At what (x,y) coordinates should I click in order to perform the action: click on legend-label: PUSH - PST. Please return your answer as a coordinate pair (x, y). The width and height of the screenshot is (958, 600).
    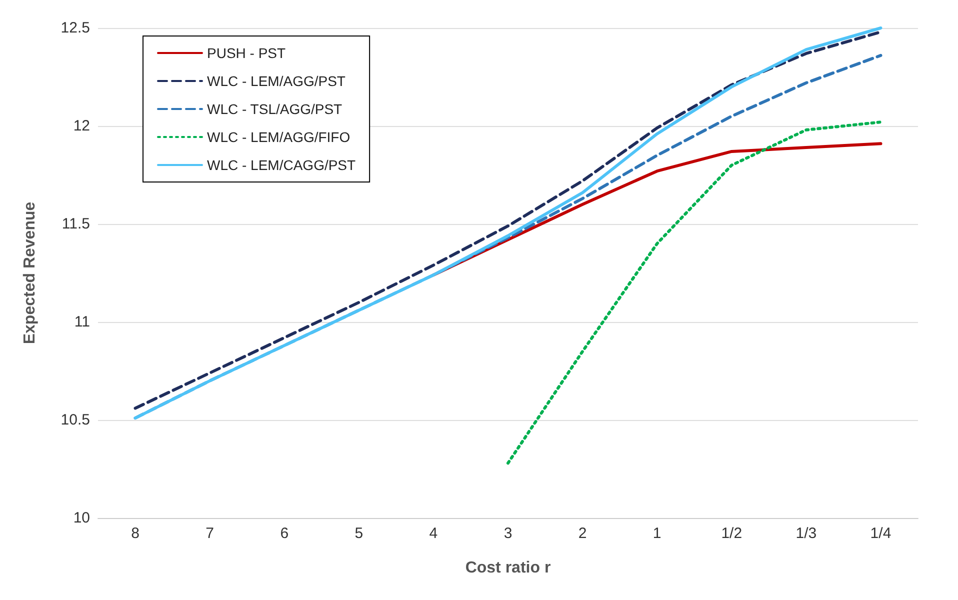
    Looking at the image, I should click on (246, 53).